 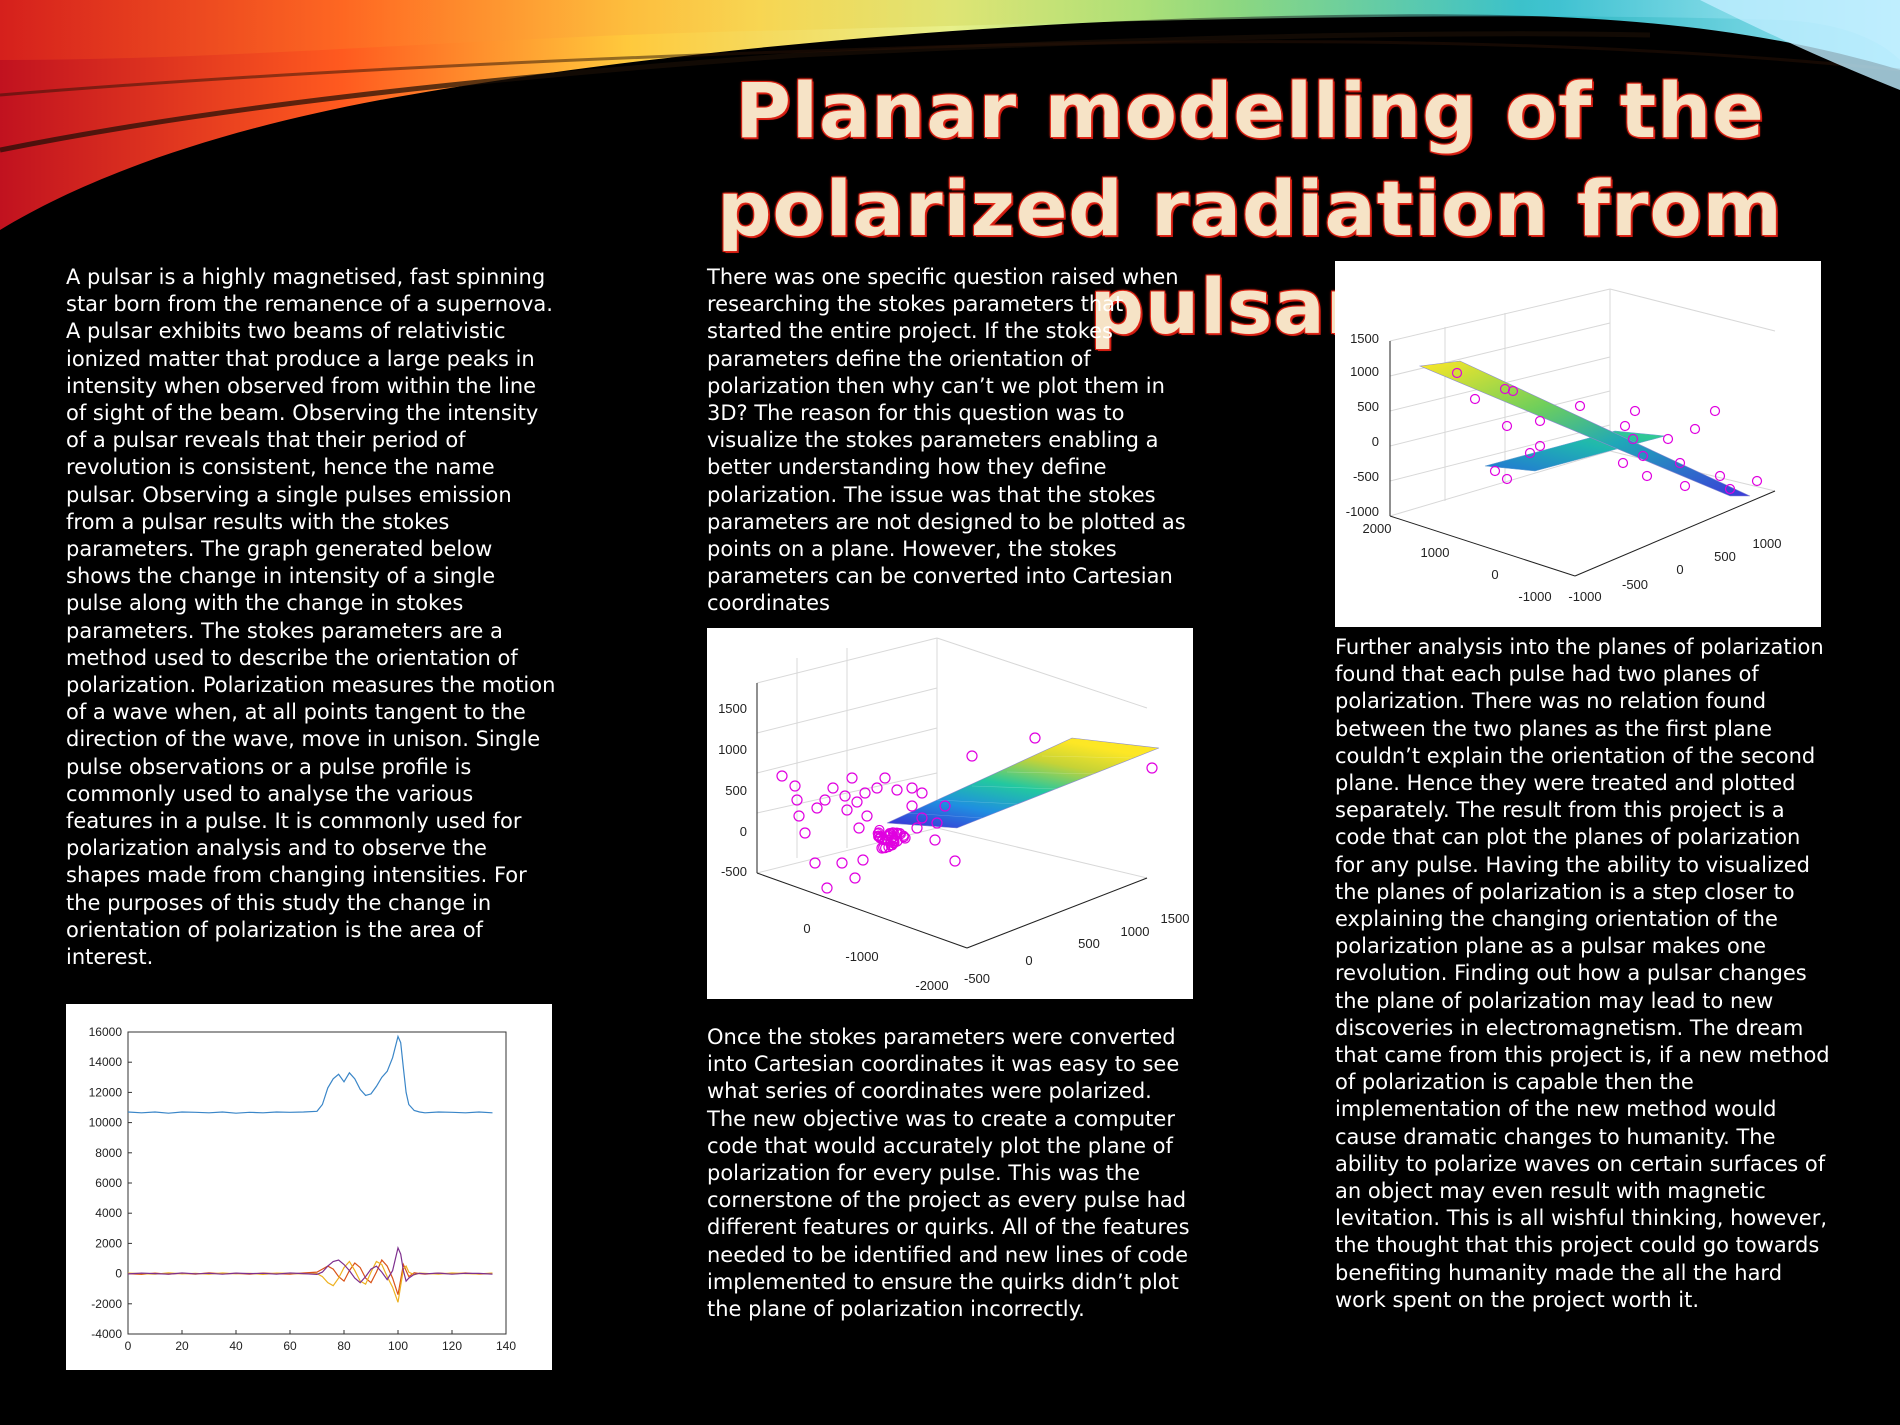 What do you see at coordinates (106, 1304) in the screenshot?
I see `y-tick-label: -2000` at bounding box center [106, 1304].